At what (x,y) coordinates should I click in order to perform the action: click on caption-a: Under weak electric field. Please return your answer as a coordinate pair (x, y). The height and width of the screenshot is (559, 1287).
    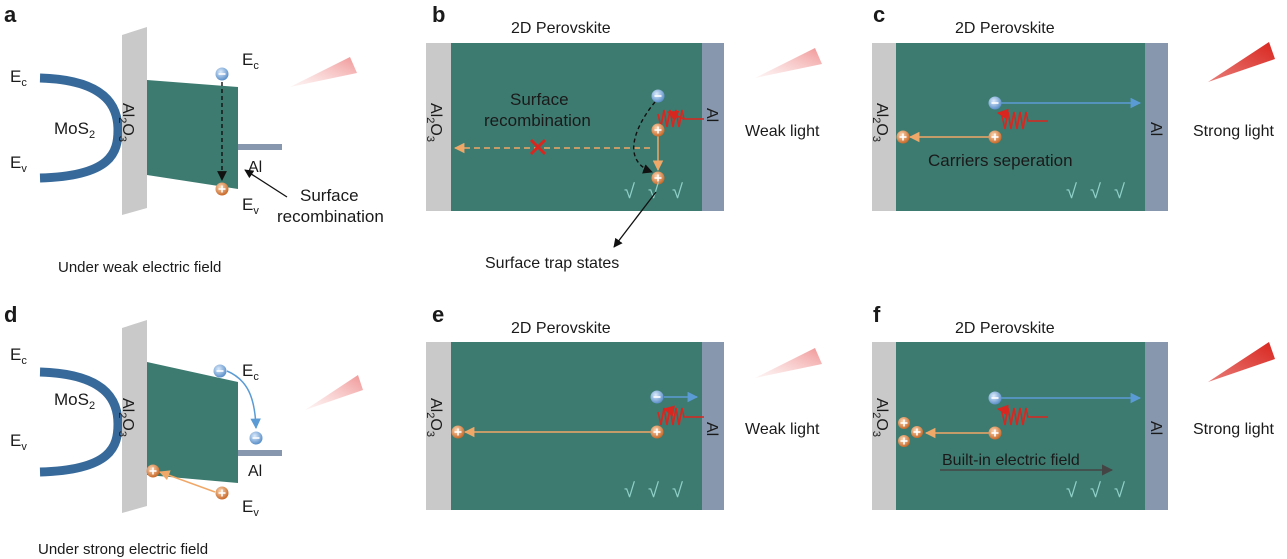
    Looking at the image, I should click on (139, 267).